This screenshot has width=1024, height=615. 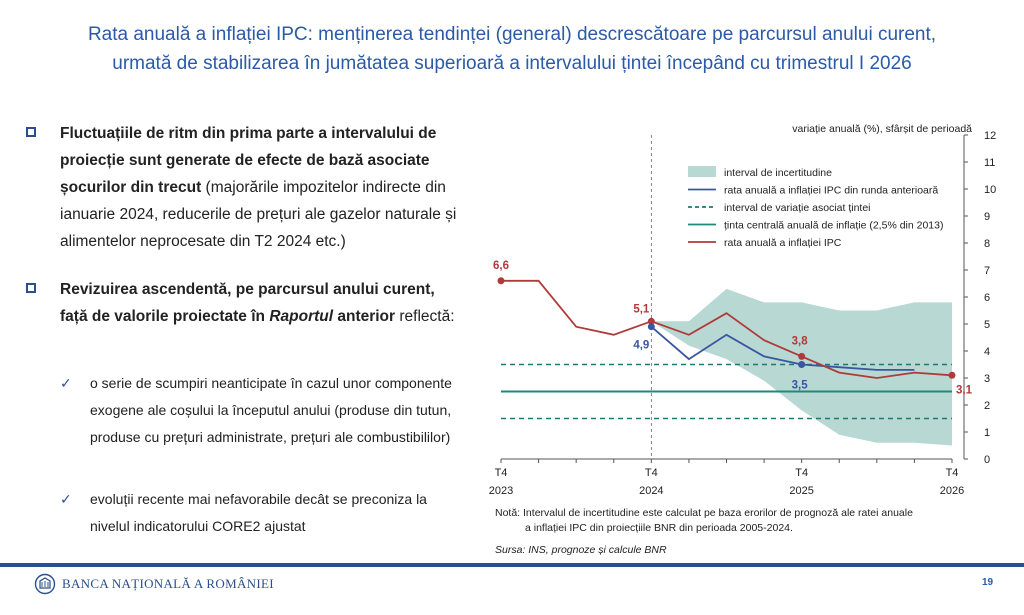 I want to click on x-tick-label: 2025, so click(x=801, y=491).